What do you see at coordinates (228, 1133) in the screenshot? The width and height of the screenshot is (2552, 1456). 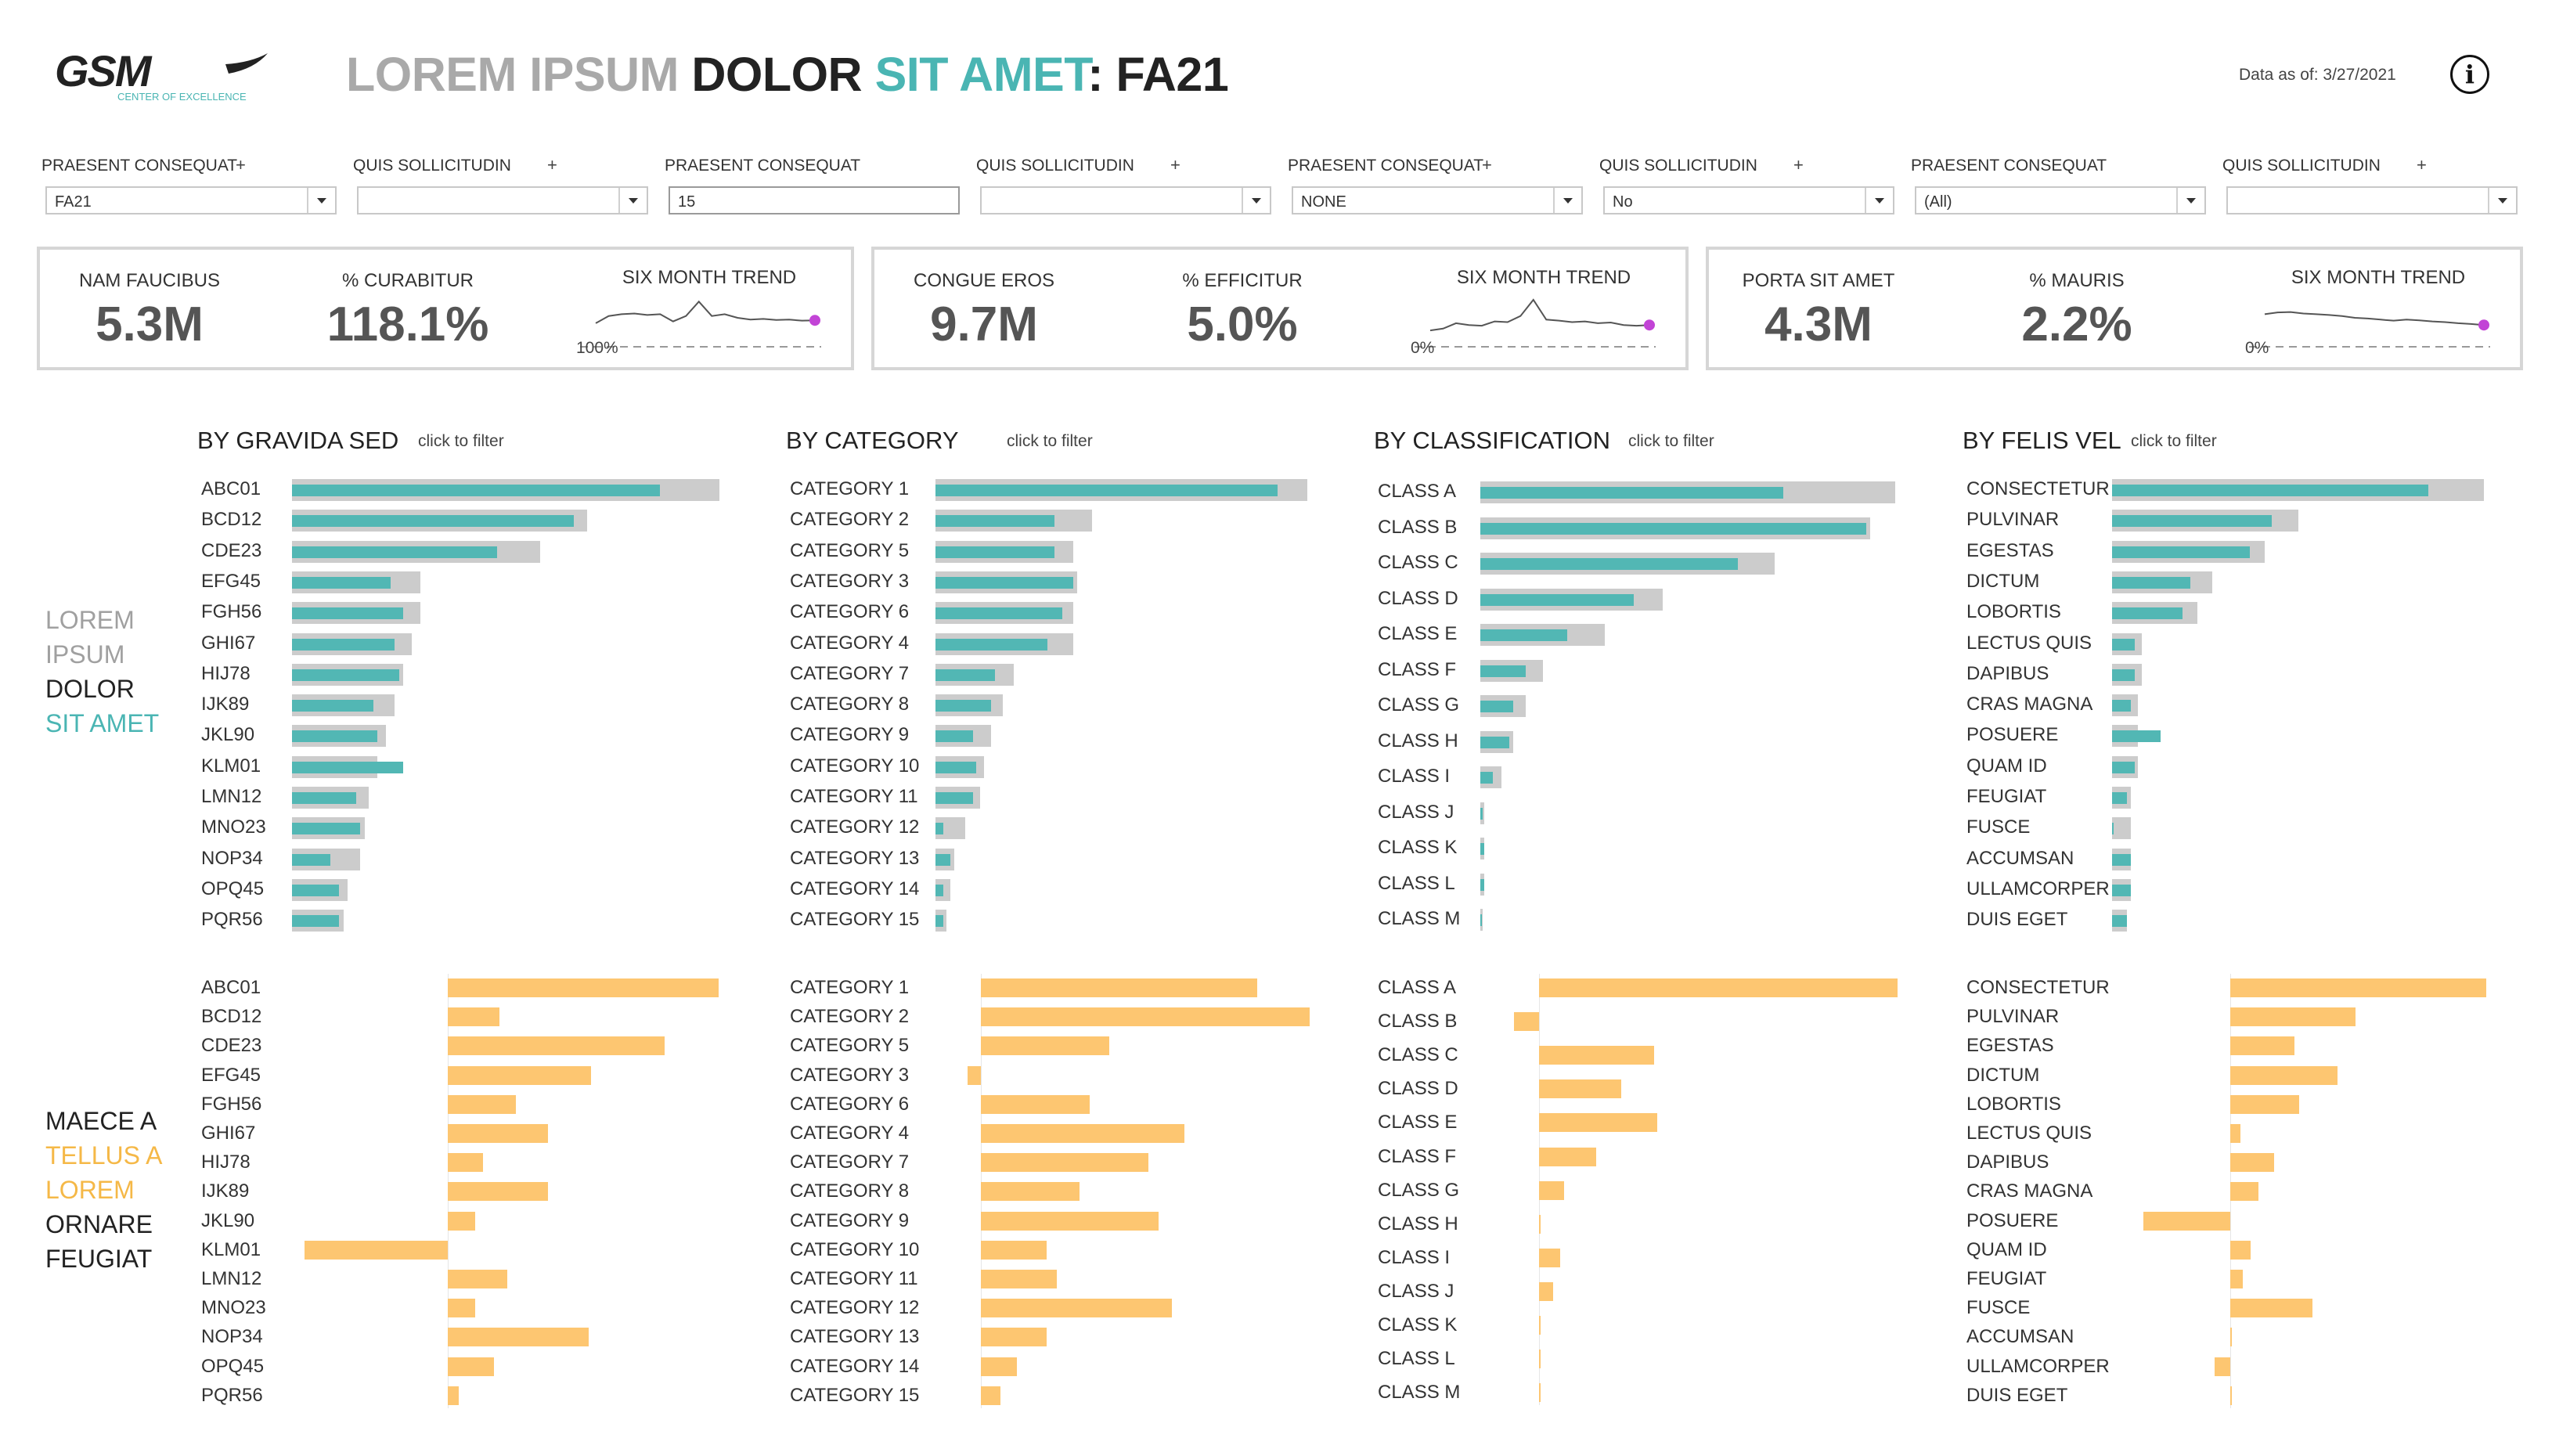 I see `bar-label: GHI67` at bounding box center [228, 1133].